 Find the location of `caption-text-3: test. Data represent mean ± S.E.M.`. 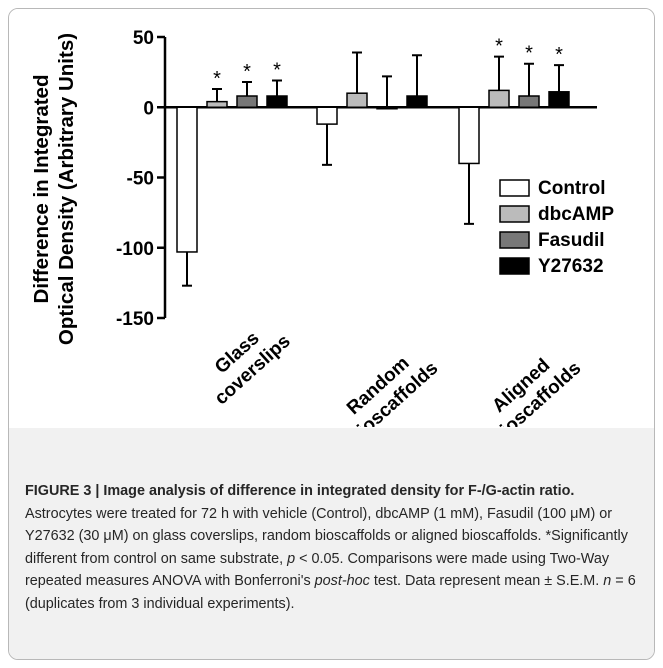

caption-text-3: test. Data represent mean ± S.E.M. is located at coordinates (486, 581).